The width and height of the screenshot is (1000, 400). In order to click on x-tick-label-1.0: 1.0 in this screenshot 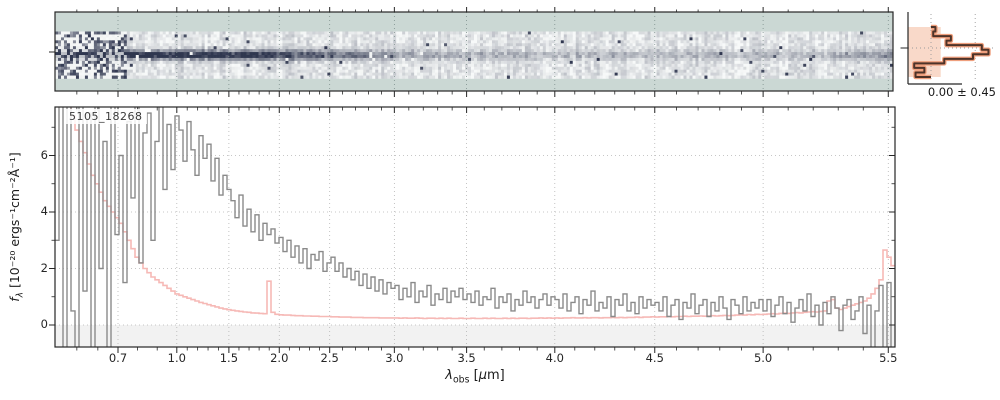, I will do `click(176, 358)`.